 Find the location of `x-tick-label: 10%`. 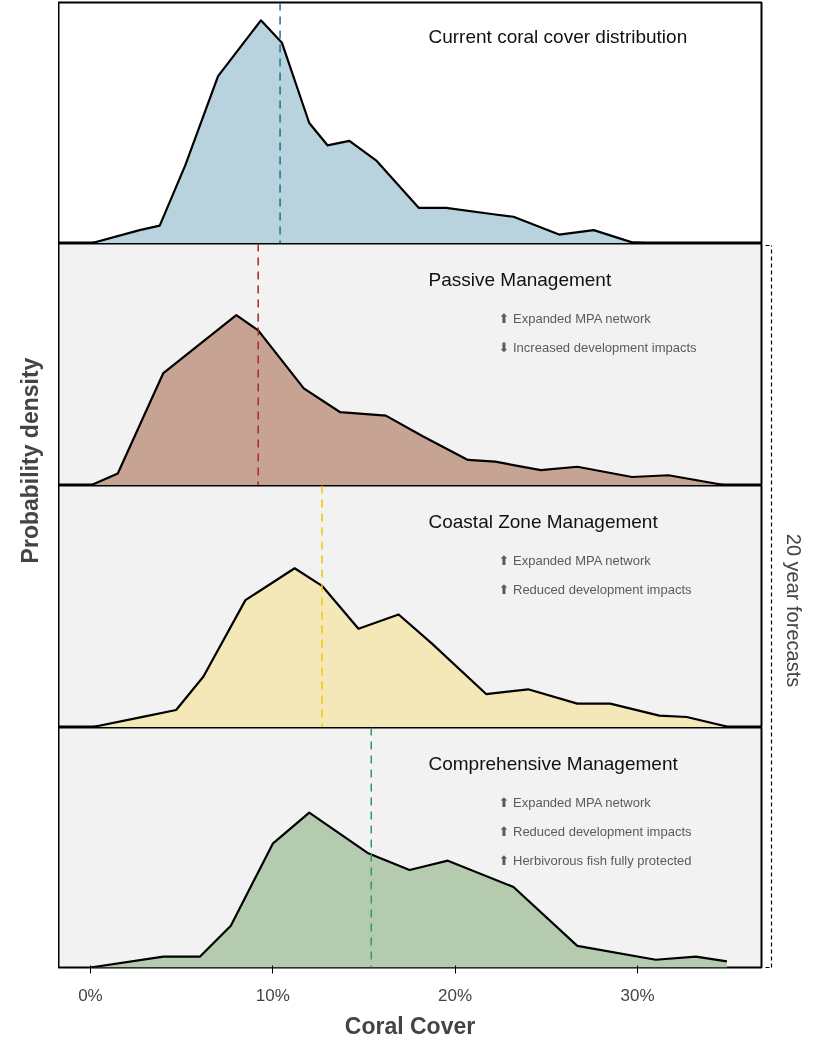

x-tick-label: 10% is located at coordinates (272, 995).